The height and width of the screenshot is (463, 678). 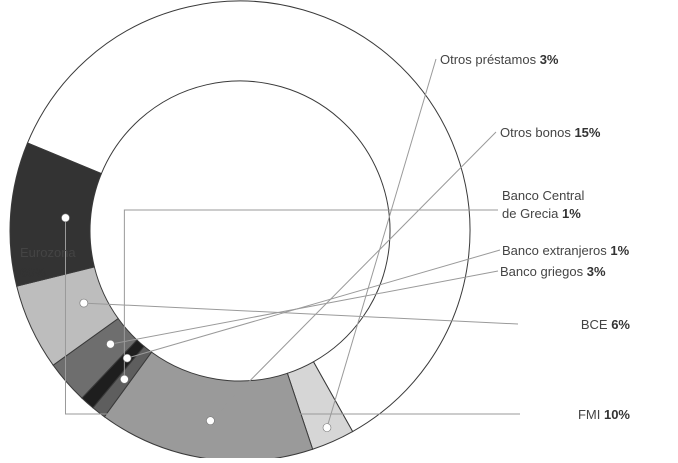 What do you see at coordinates (543, 271) in the screenshot?
I see `label-name-banco-griegos: Banco griegos` at bounding box center [543, 271].